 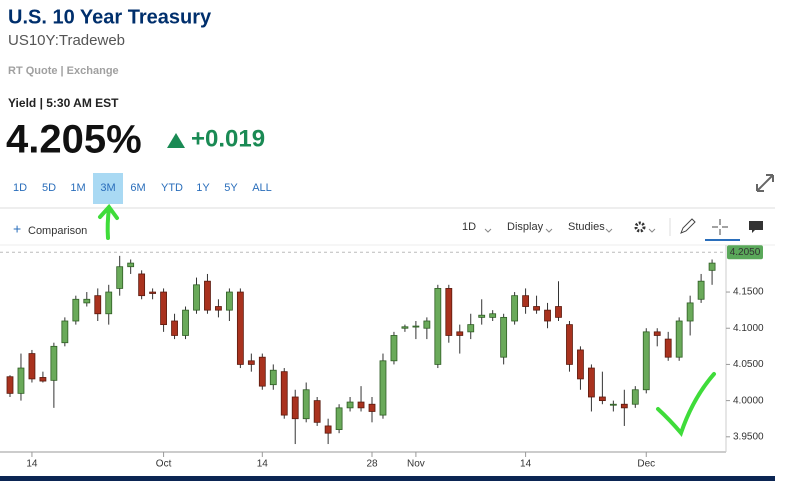 I want to click on annotation-arrow, so click(x=108, y=221).